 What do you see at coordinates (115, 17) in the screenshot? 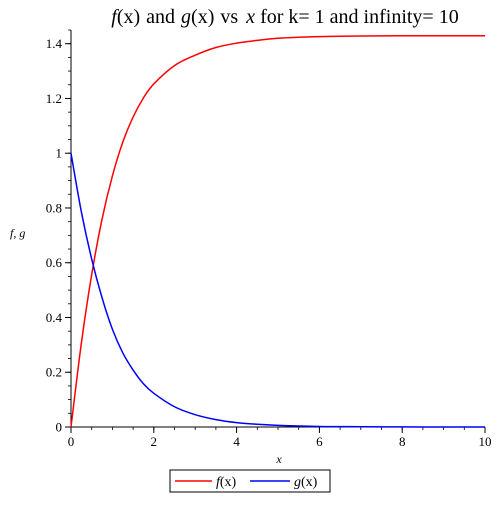
I see `title-f: f` at bounding box center [115, 17].